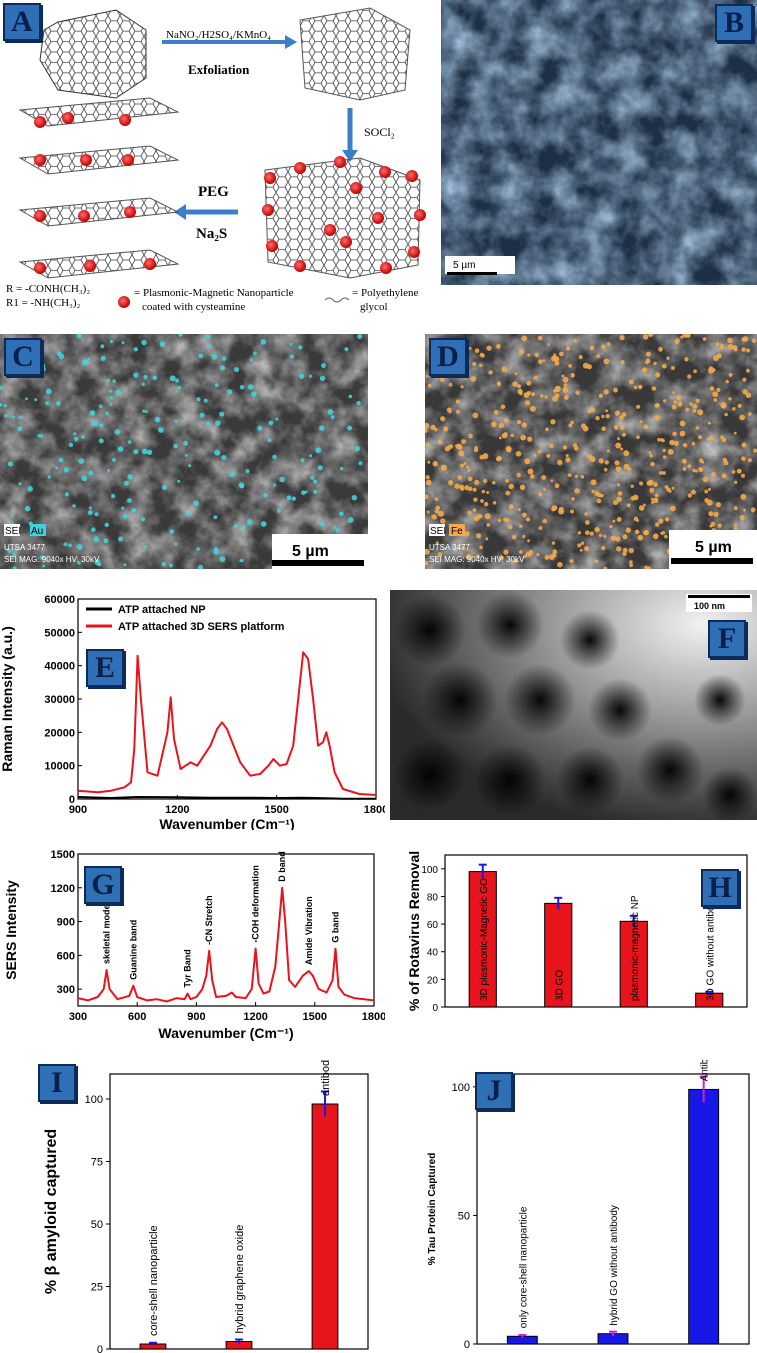  I want to click on panel-label-g: G, so click(103, 885).